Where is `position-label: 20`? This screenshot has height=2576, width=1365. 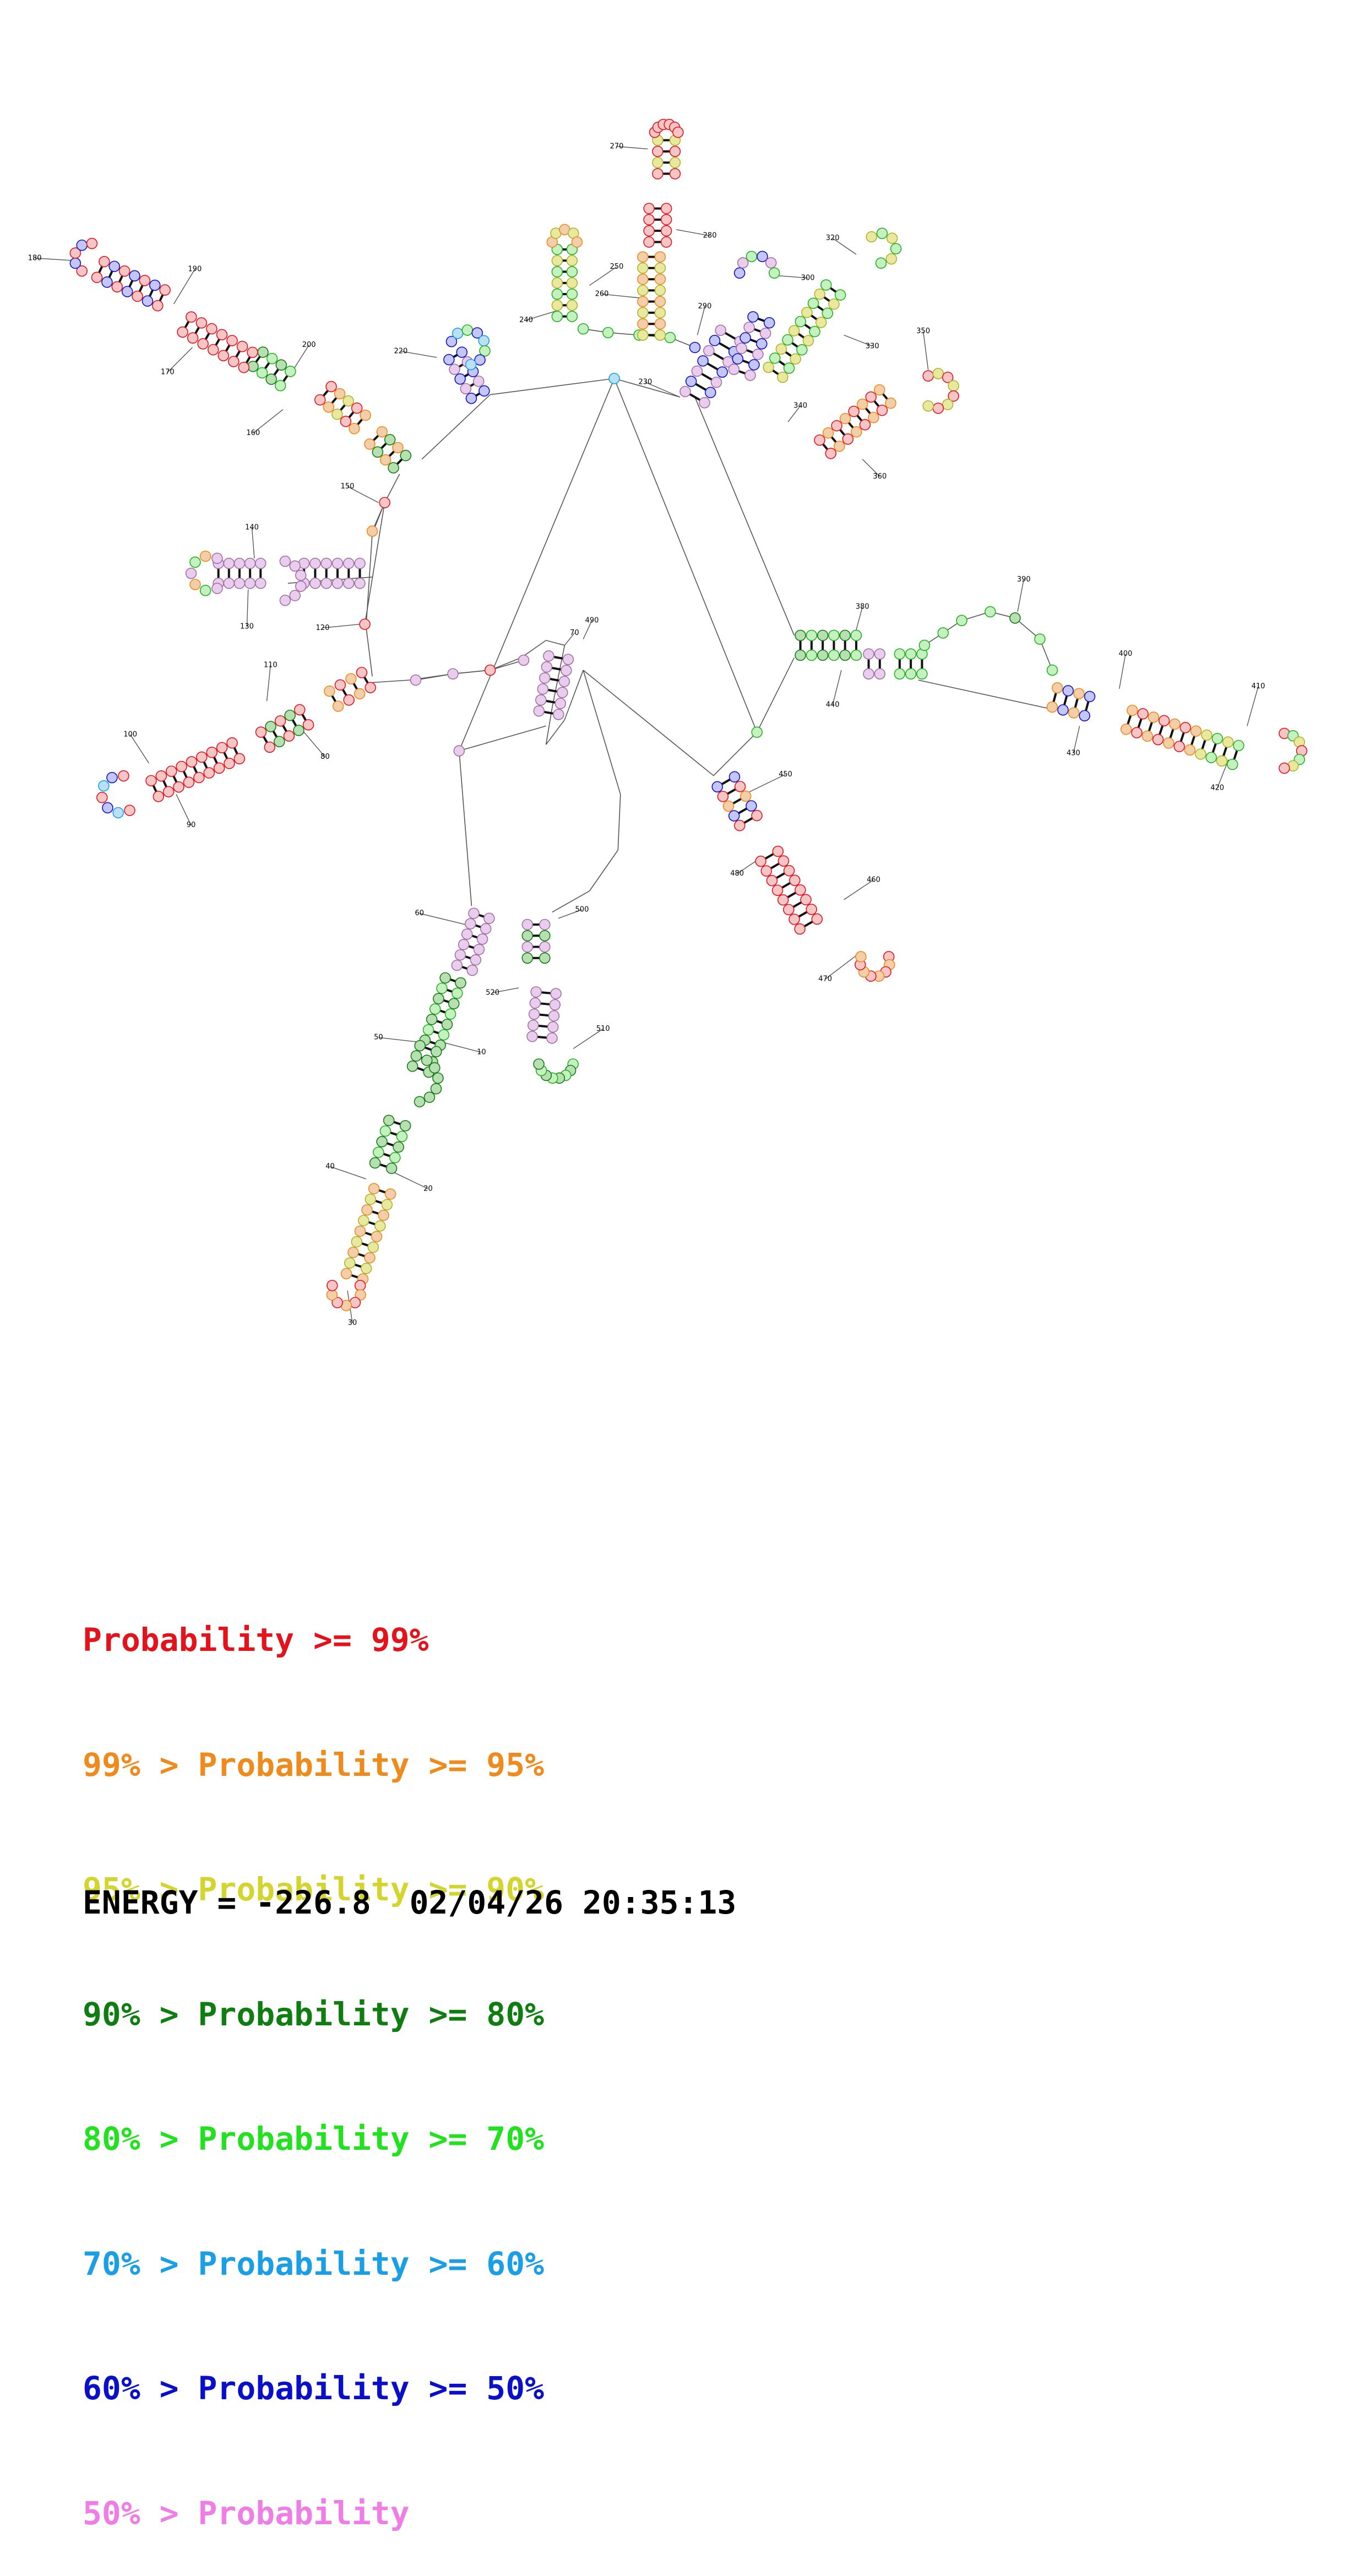
position-label: 20 is located at coordinates (428, 1188).